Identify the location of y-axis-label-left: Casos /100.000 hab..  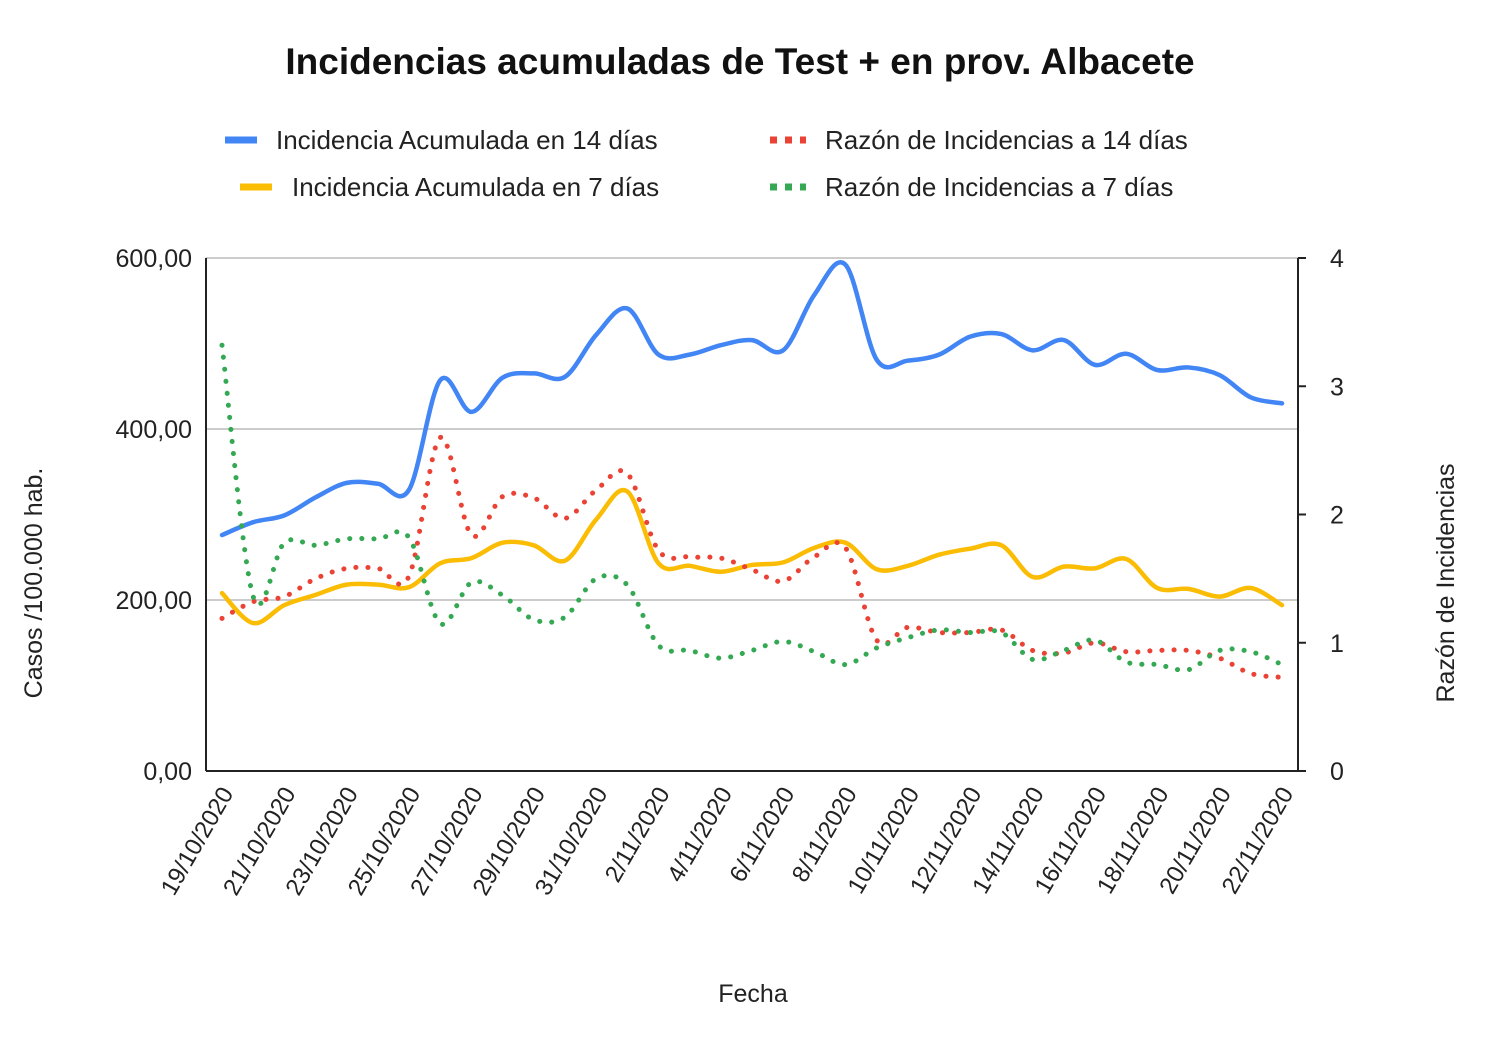
(34, 583).